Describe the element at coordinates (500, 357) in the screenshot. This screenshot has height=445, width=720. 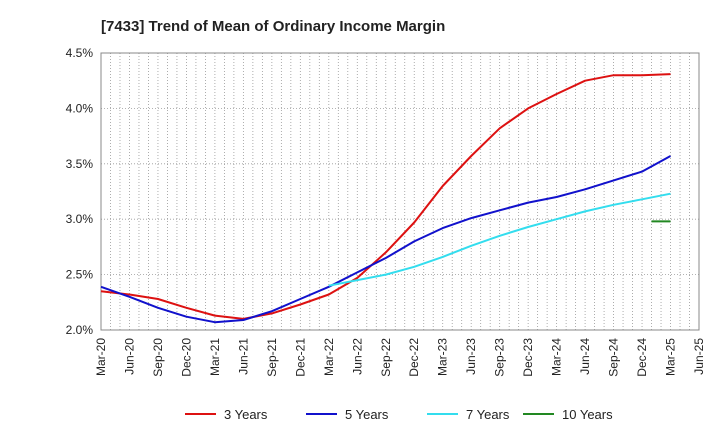
I see `x-tick-label: Sep-23` at that location.